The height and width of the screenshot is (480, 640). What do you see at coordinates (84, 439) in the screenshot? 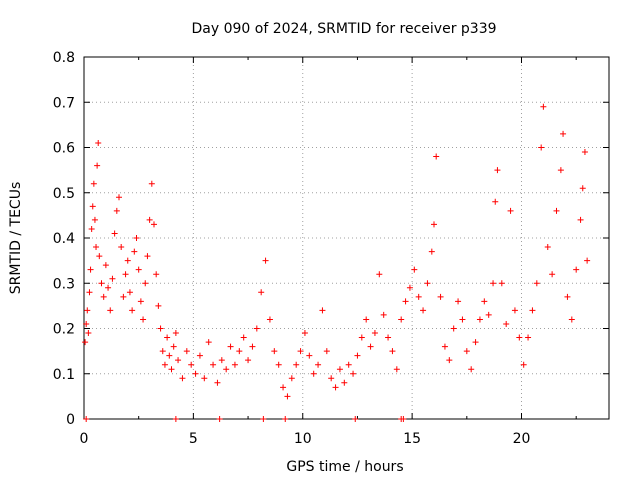
I see `x-tick-label: 0` at bounding box center [84, 439].